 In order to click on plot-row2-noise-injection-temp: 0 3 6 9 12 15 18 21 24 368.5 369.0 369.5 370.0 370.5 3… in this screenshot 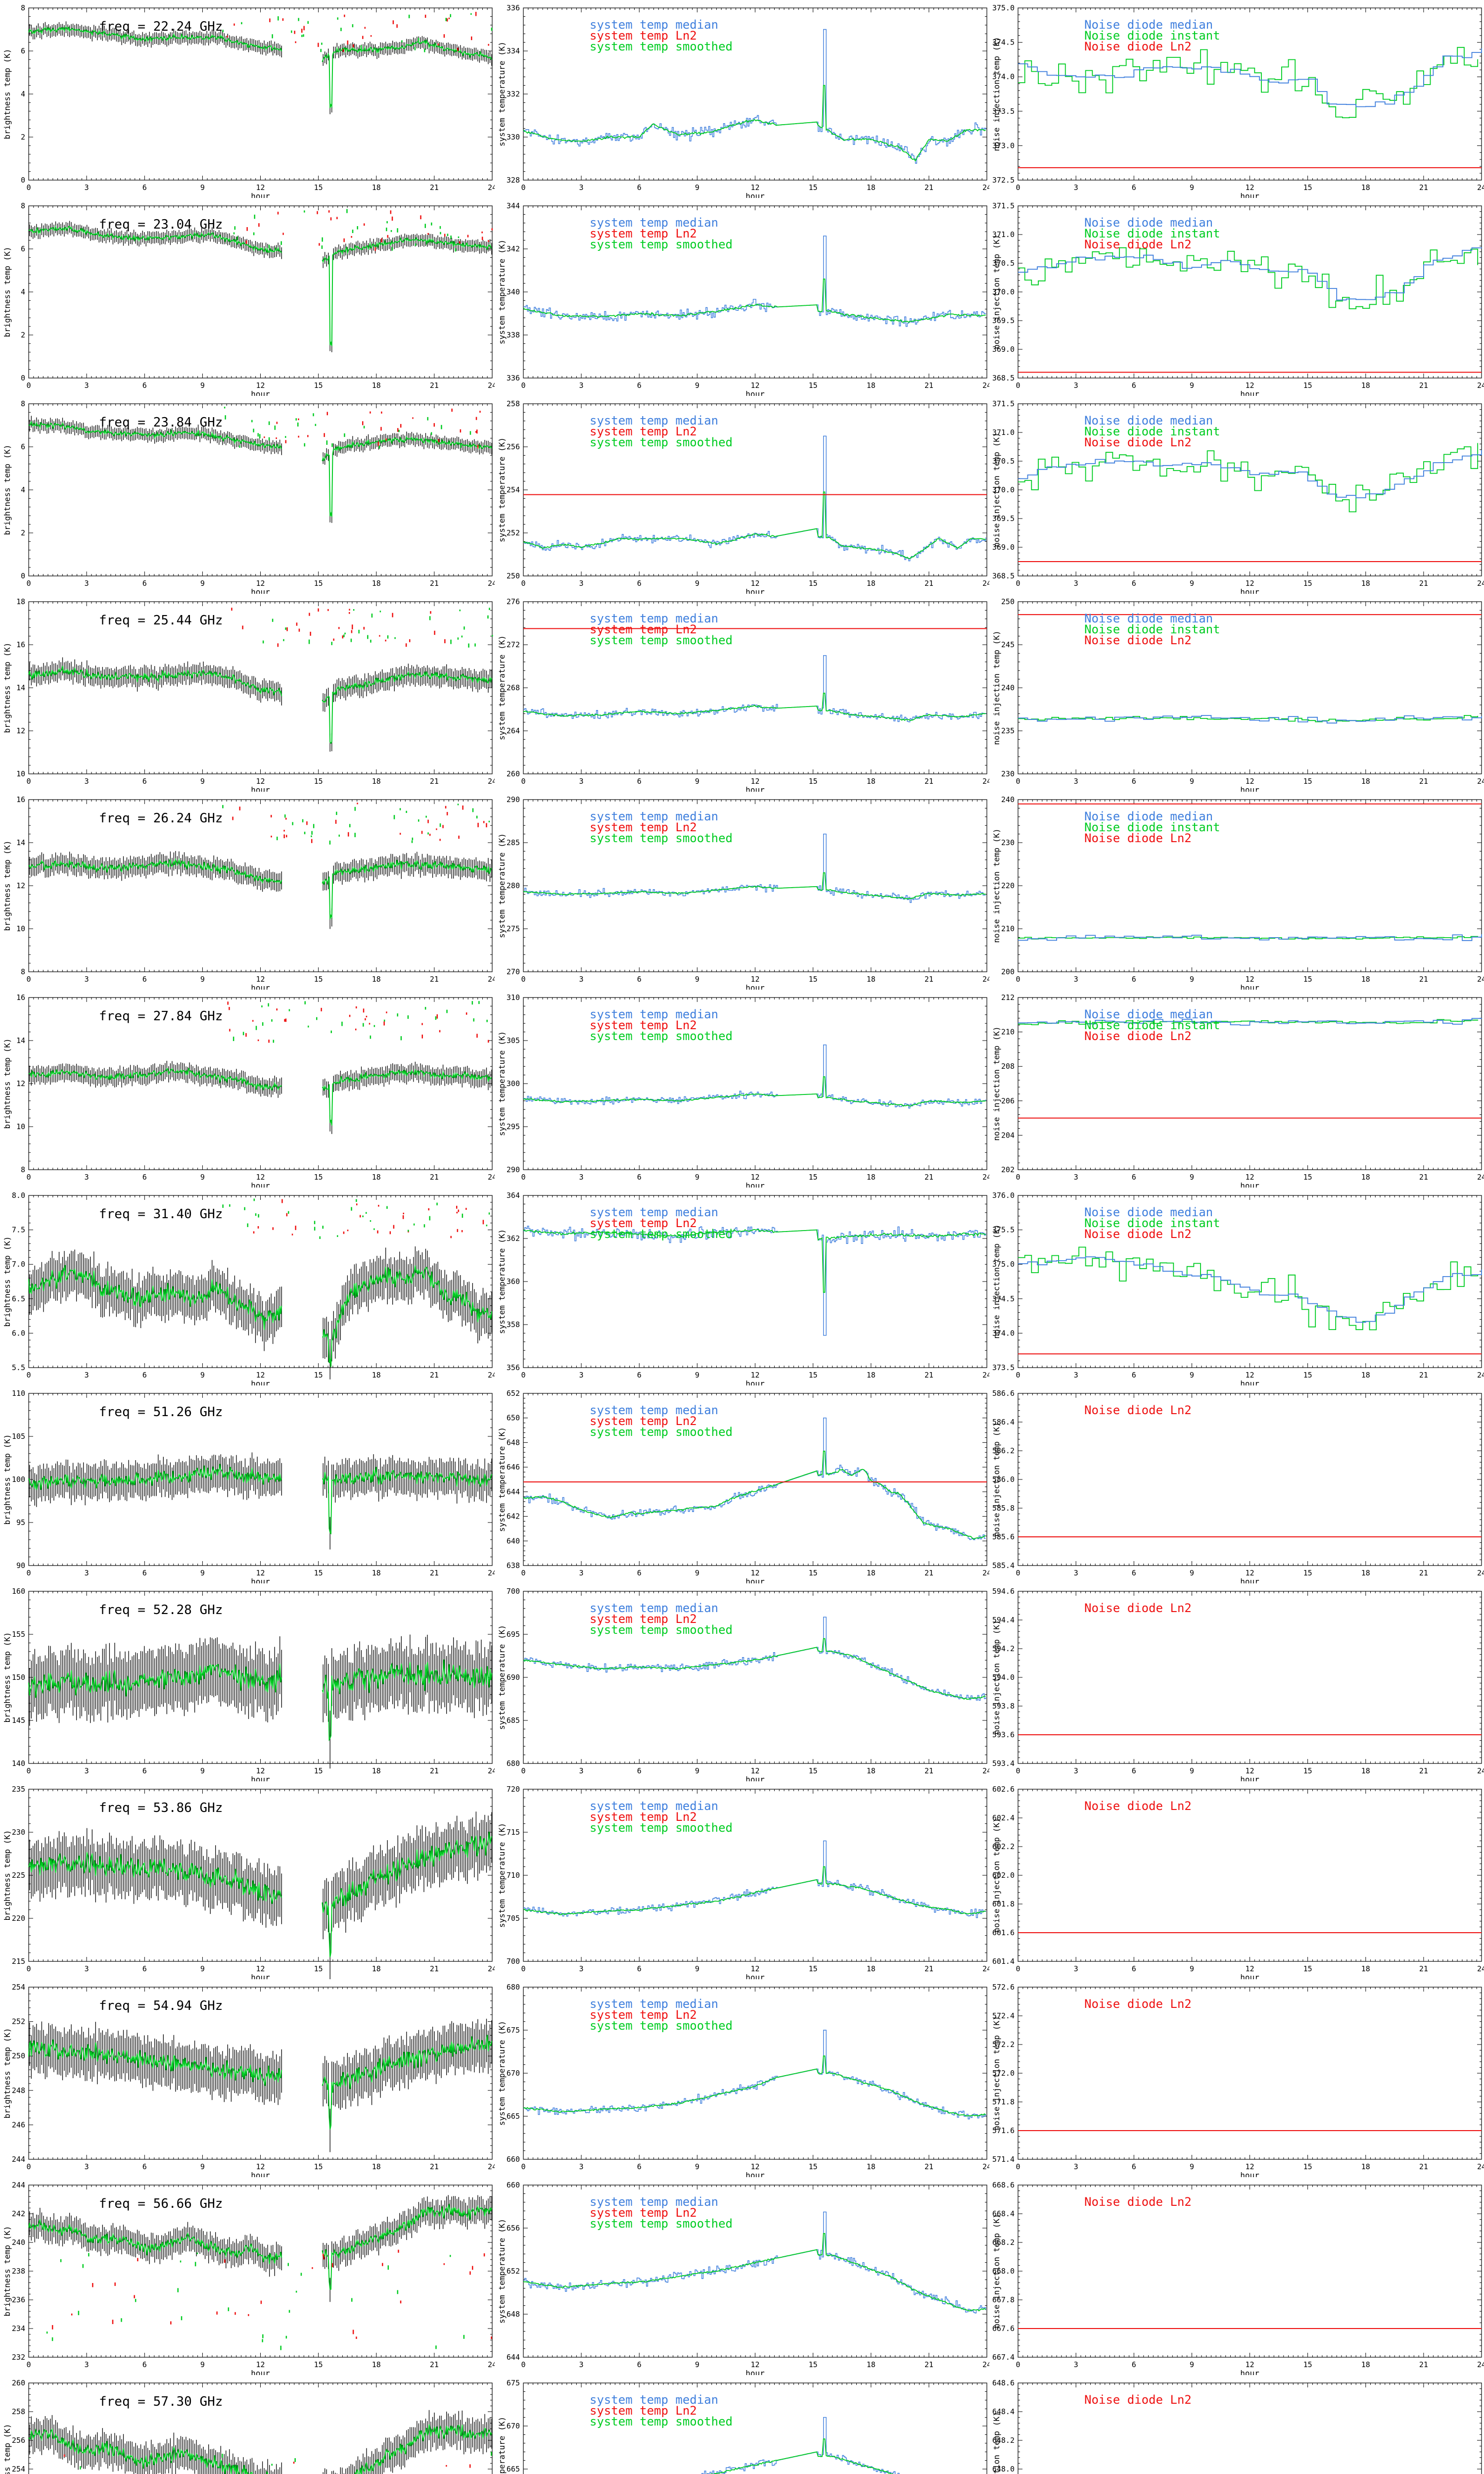, I will do `click(1238, 300)`.